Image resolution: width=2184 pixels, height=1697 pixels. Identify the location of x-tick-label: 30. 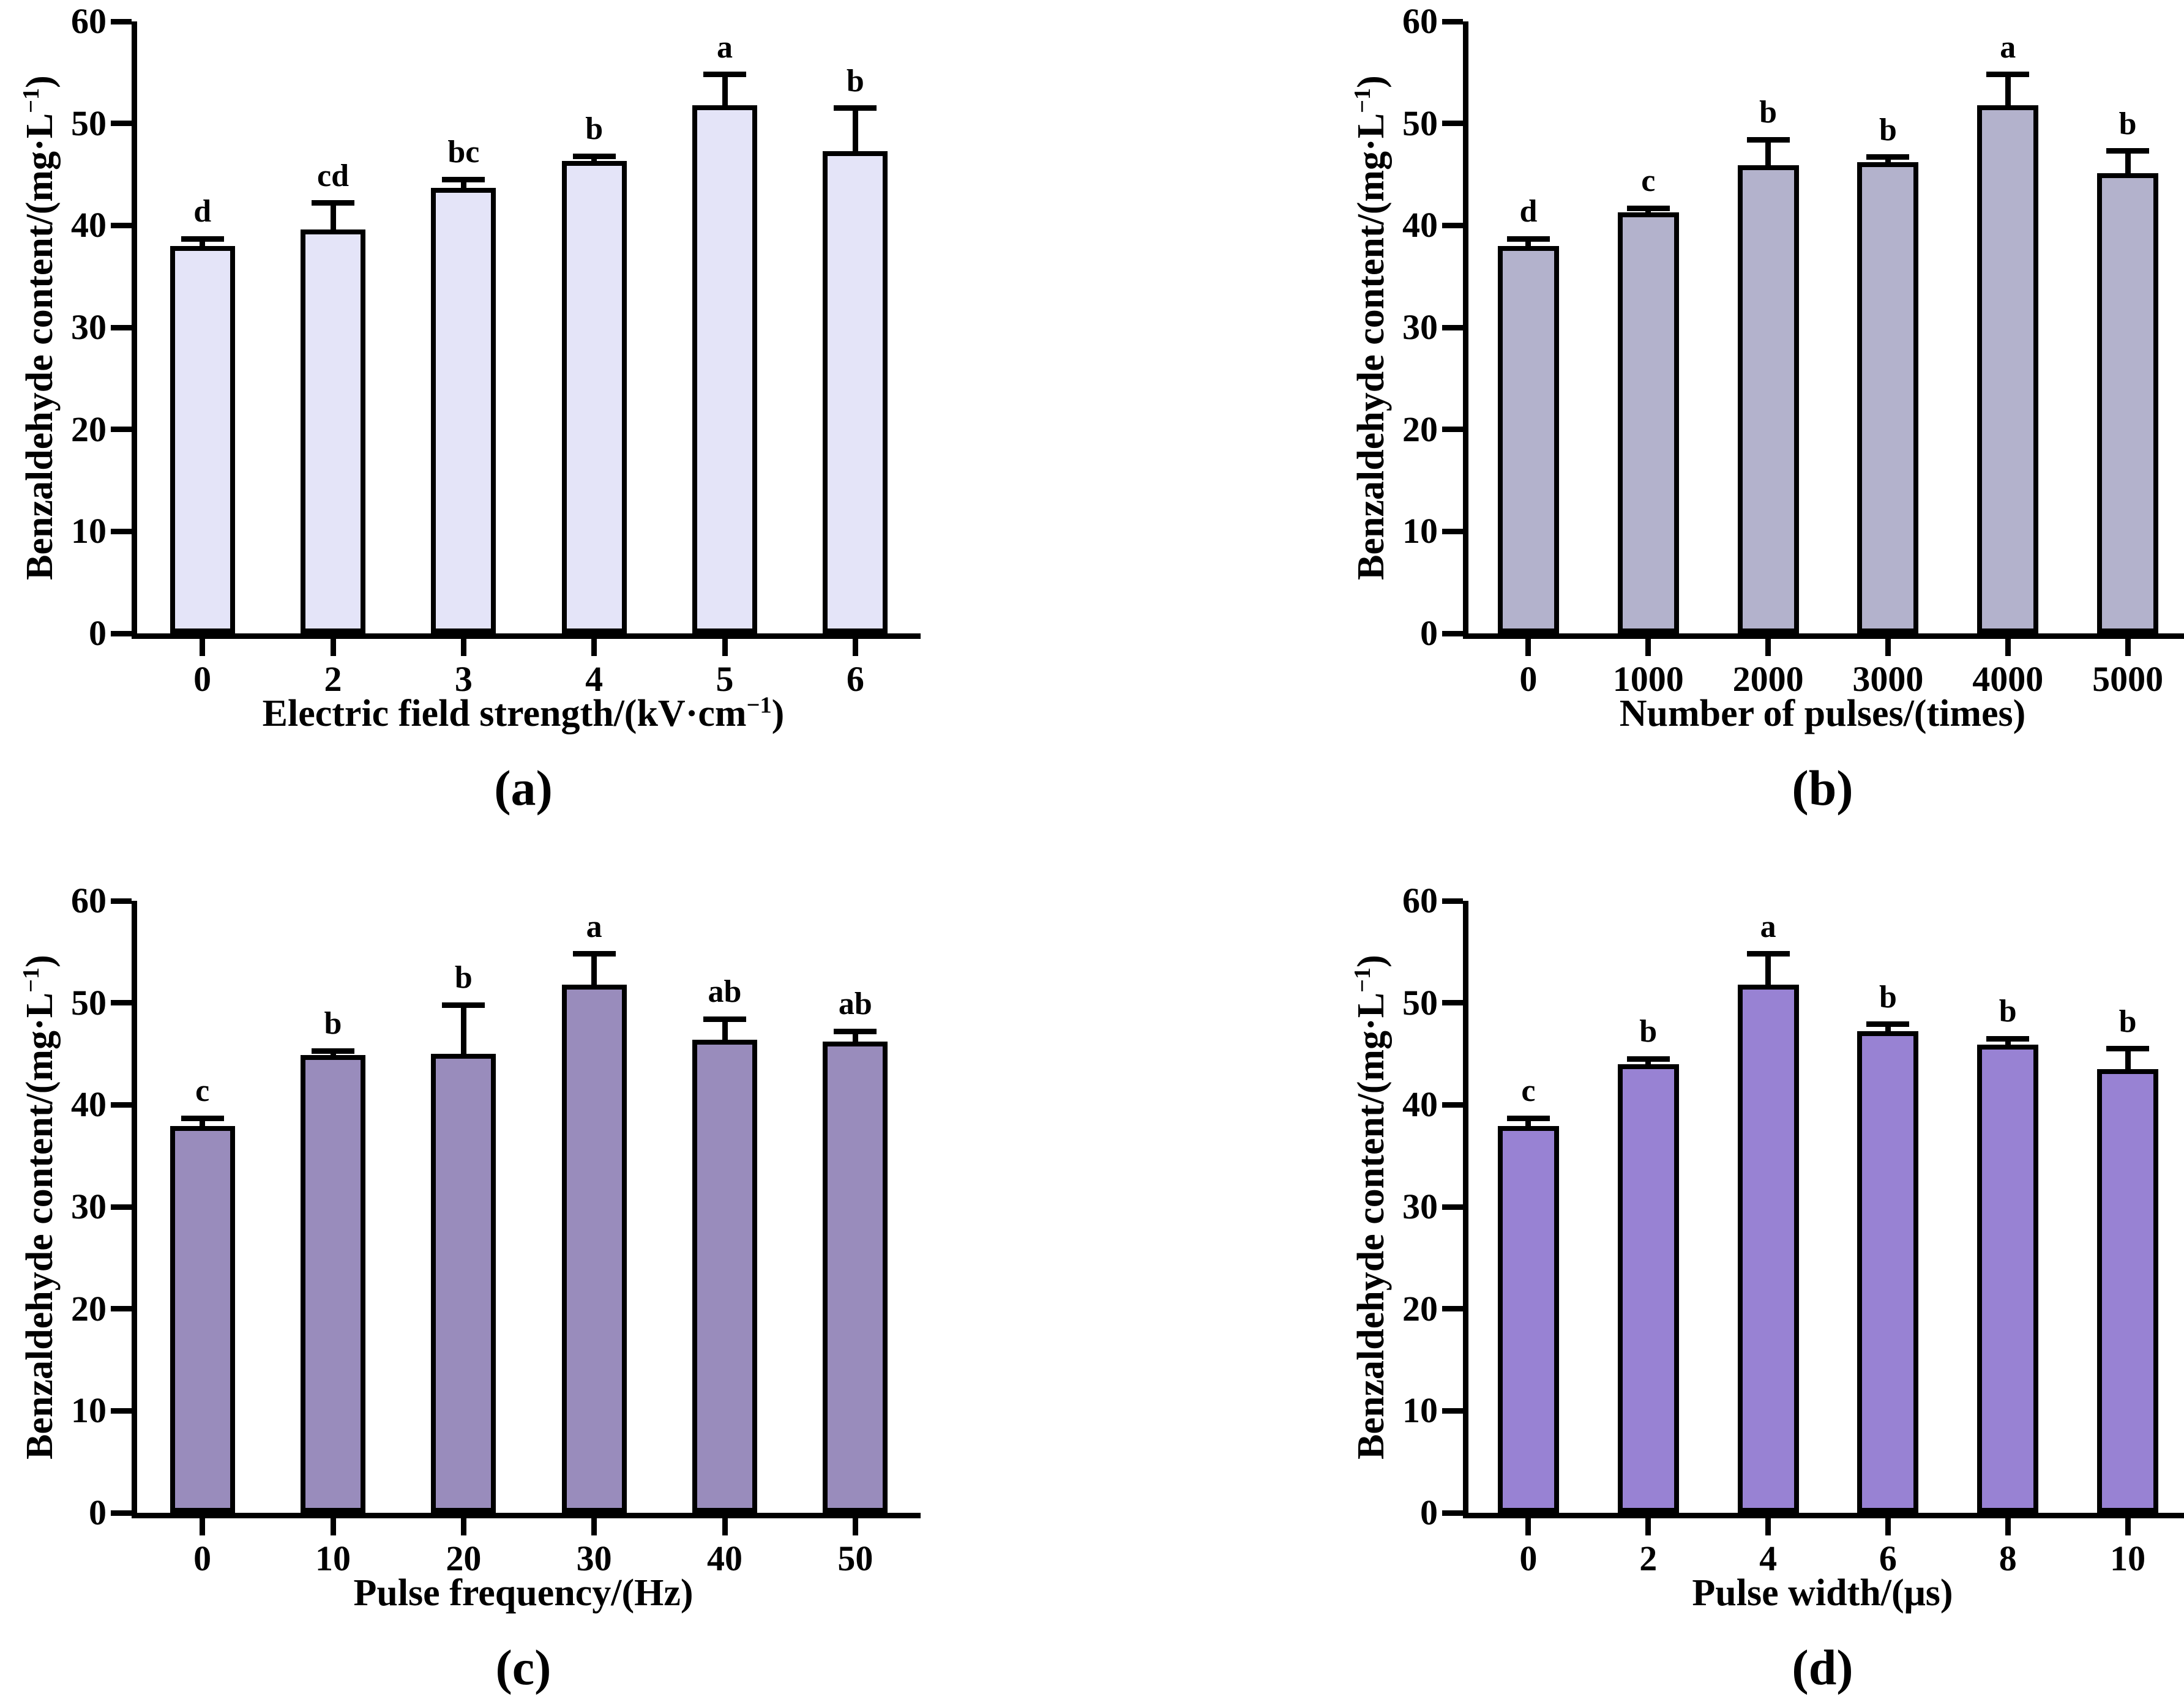
(594, 1558).